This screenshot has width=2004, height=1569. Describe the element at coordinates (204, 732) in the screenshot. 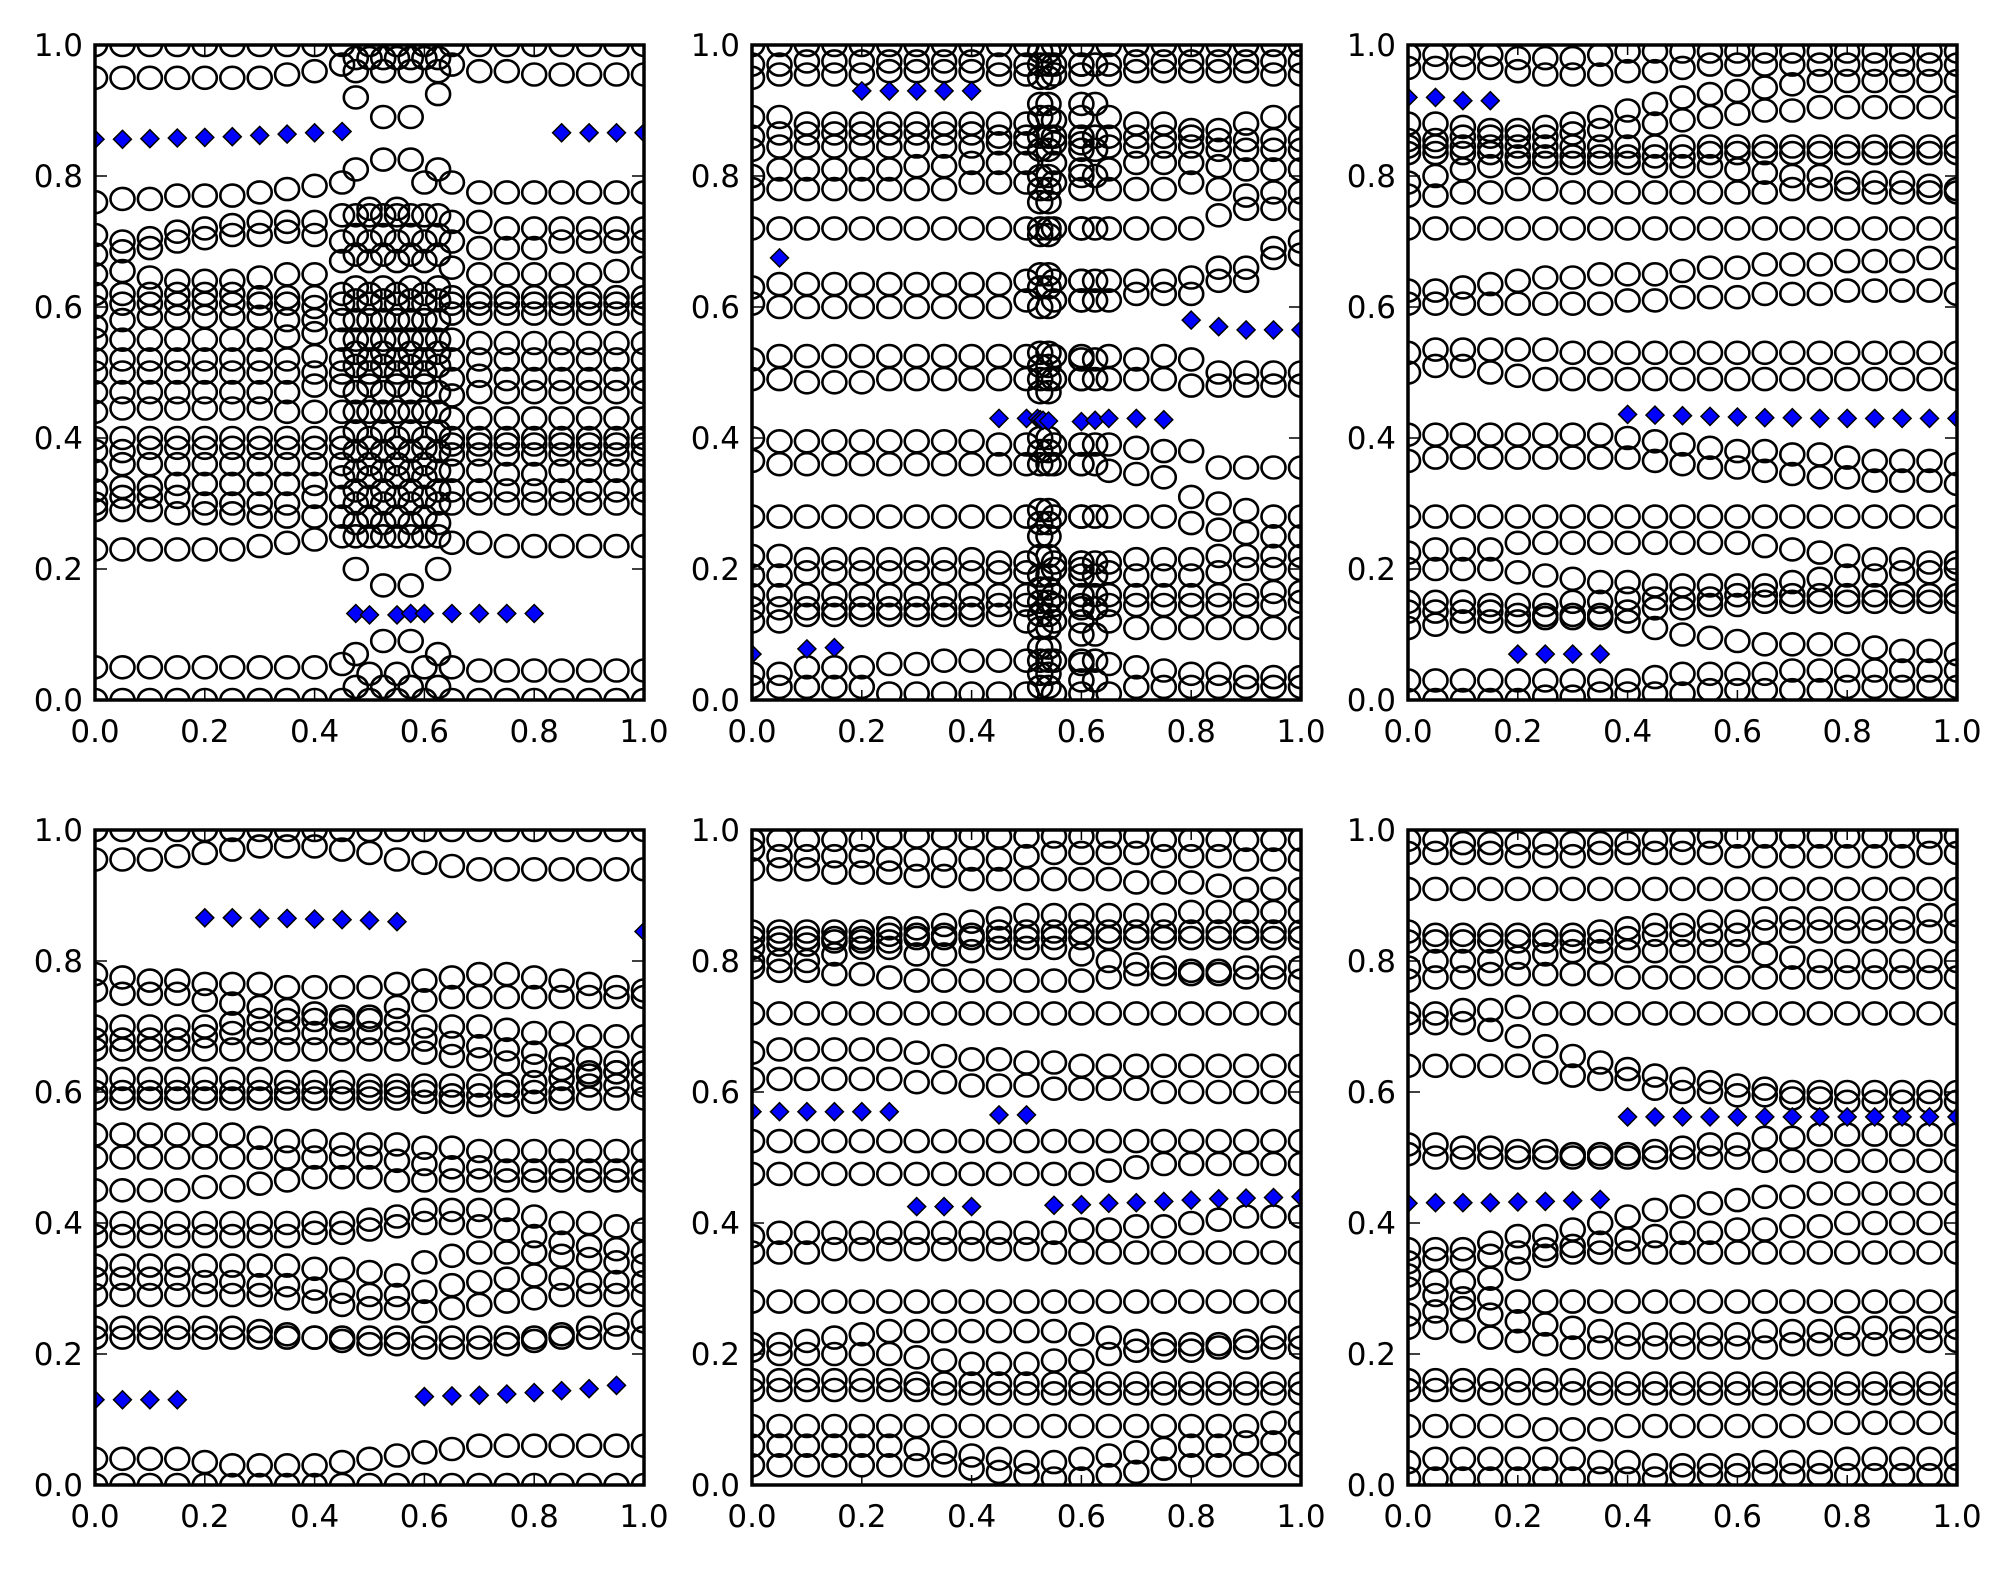

I see `x-tick-label: 0.2` at that location.